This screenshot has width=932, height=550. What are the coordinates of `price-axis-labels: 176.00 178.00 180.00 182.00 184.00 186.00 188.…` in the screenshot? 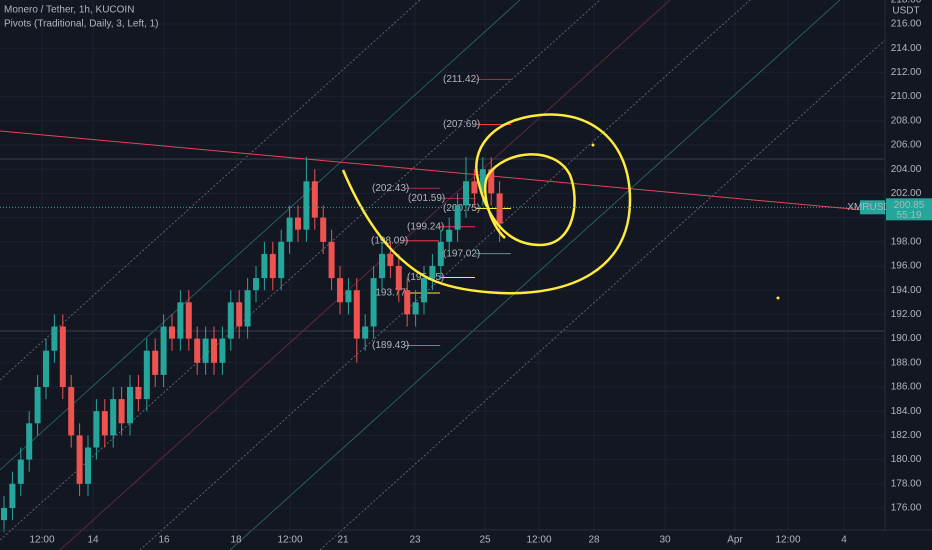 It's located at (906, 257).